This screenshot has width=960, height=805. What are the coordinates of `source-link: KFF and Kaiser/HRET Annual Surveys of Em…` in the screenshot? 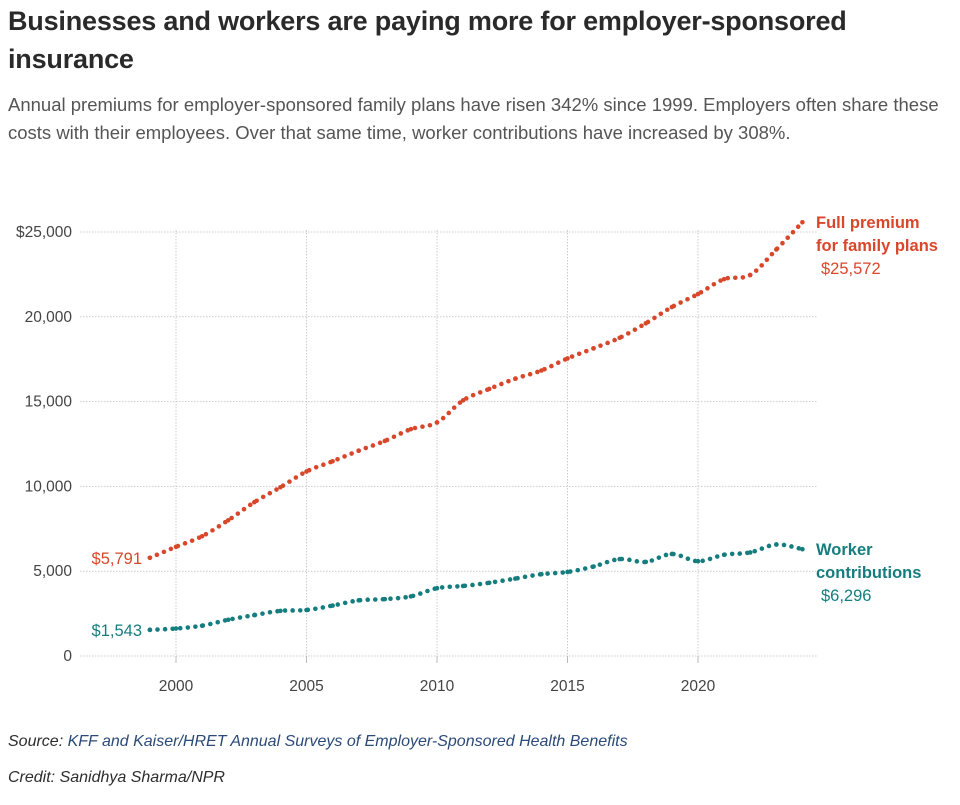 It's located at (347, 741).